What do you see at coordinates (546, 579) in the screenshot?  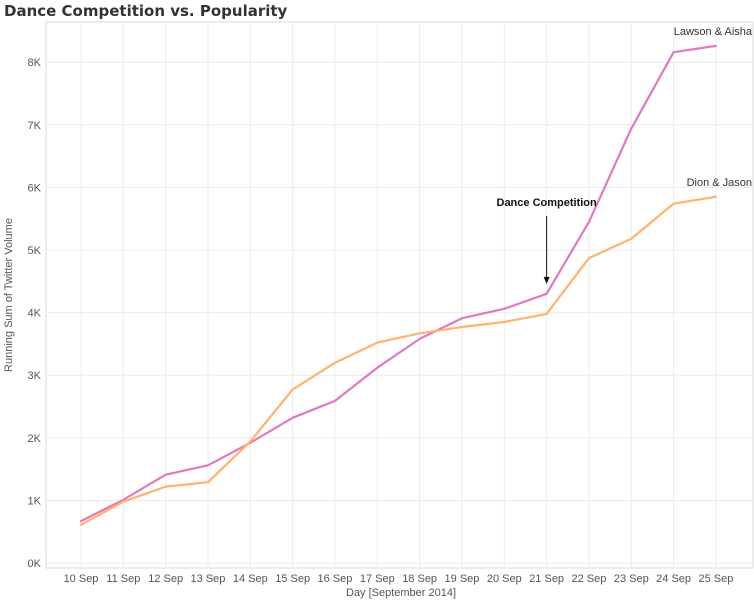 I see `x-tick-label: 21 Sep` at bounding box center [546, 579].